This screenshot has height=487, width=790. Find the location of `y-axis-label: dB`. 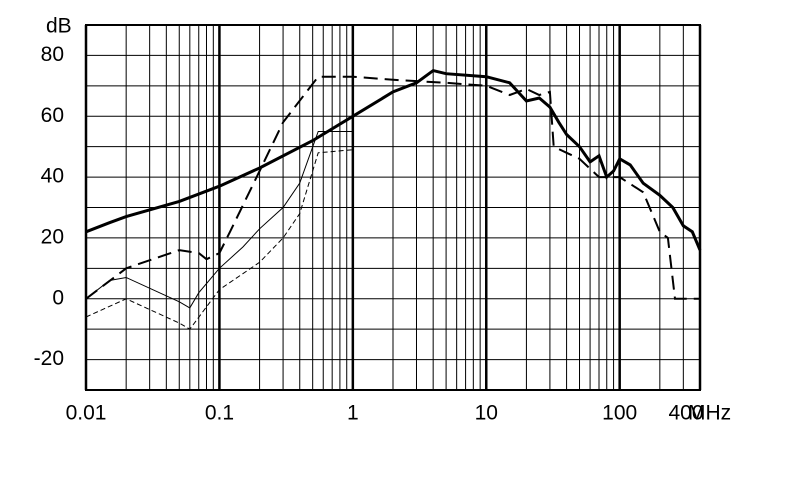

y-axis-label: dB is located at coordinates (59, 26).